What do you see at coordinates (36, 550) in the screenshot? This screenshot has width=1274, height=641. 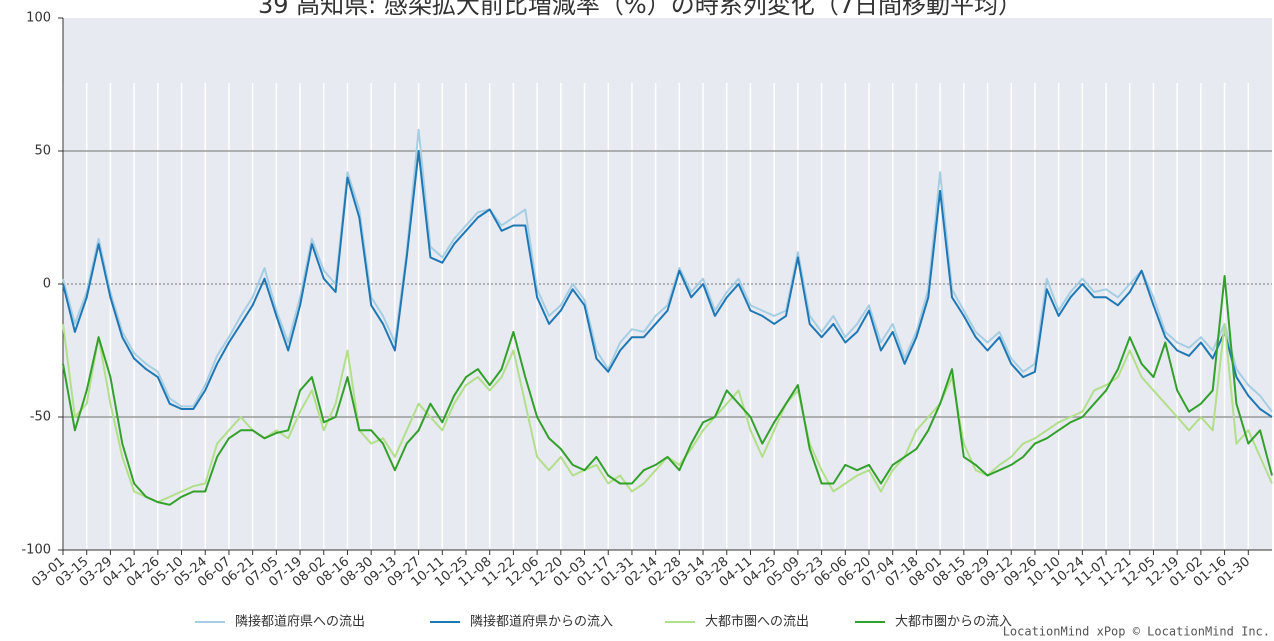 I see `y-tick-label: -100` at bounding box center [36, 550].